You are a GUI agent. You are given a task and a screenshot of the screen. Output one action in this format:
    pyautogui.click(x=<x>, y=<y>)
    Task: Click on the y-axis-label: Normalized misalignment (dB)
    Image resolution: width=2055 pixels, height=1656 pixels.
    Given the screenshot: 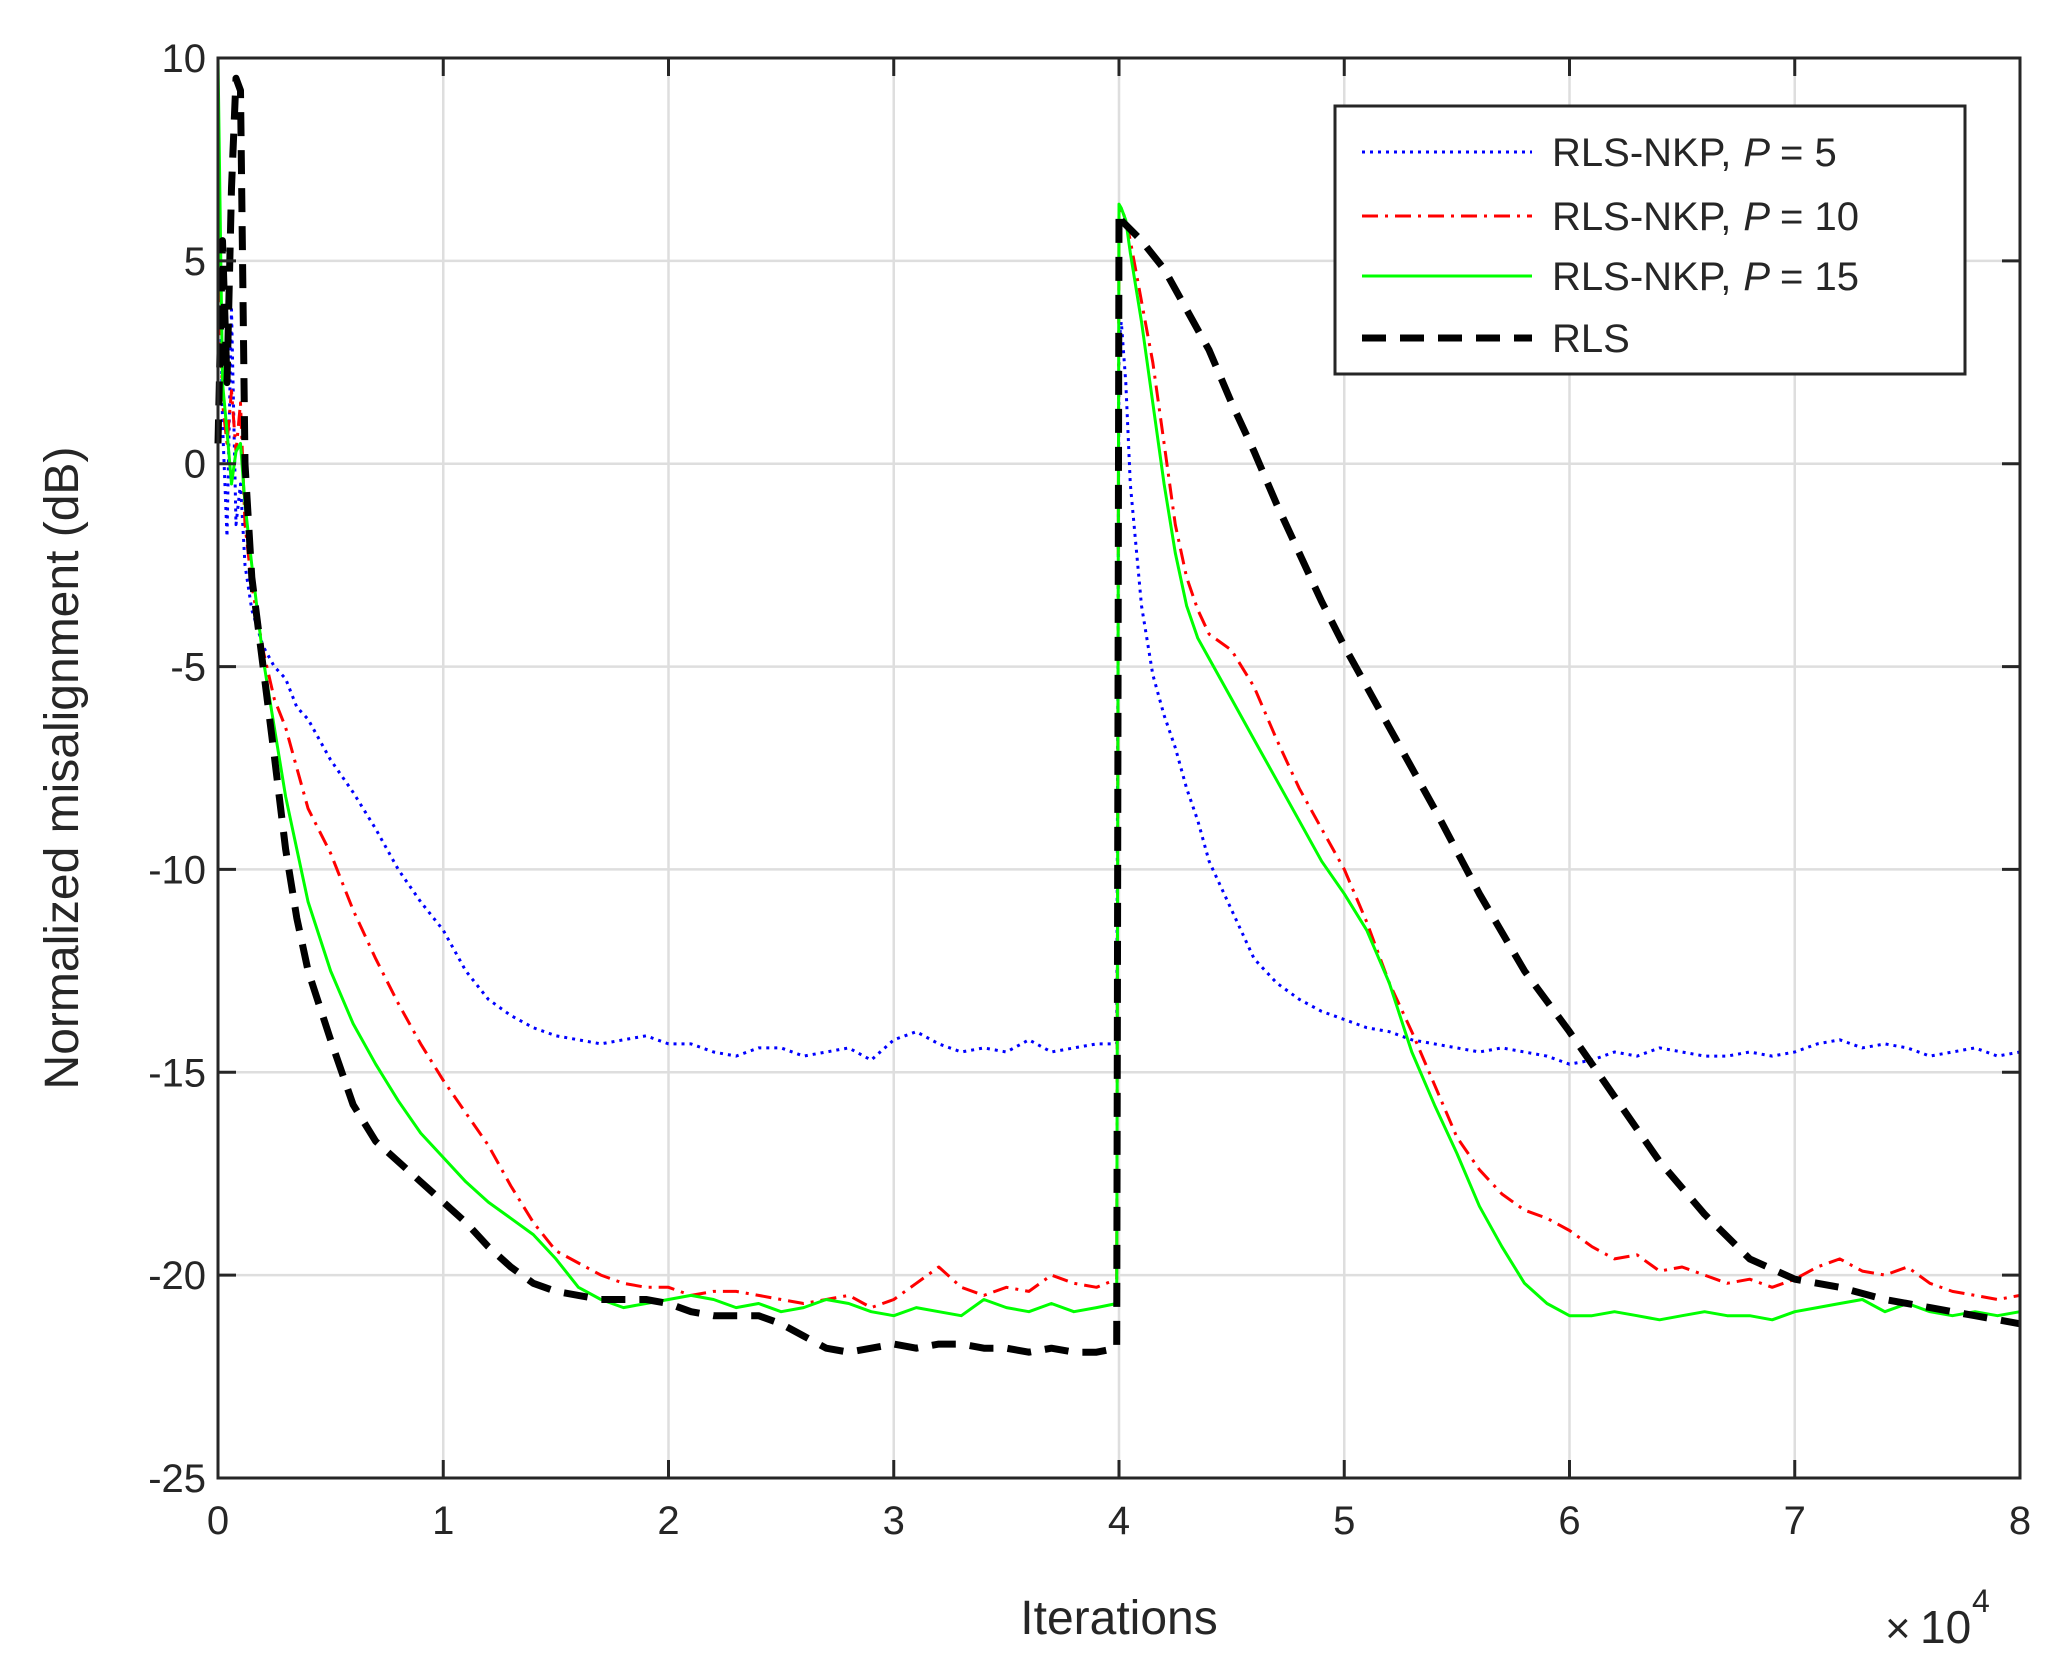 What is the action you would take?
    pyautogui.click(x=62, y=768)
    